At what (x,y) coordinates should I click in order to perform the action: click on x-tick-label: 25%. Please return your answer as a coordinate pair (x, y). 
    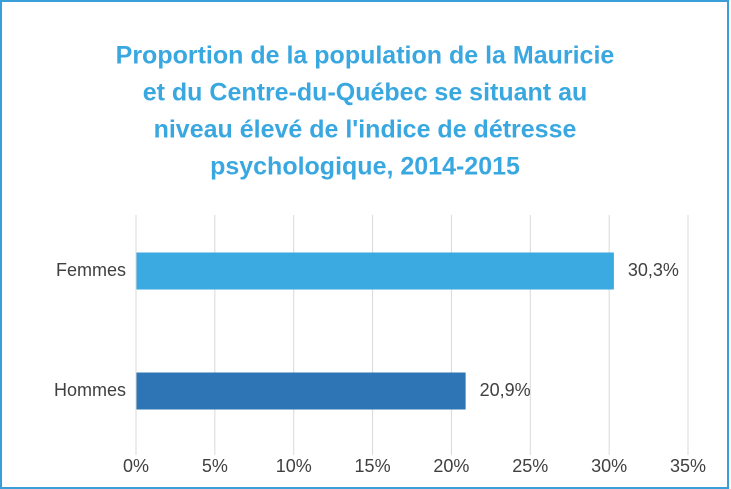
    Looking at the image, I should click on (530, 466).